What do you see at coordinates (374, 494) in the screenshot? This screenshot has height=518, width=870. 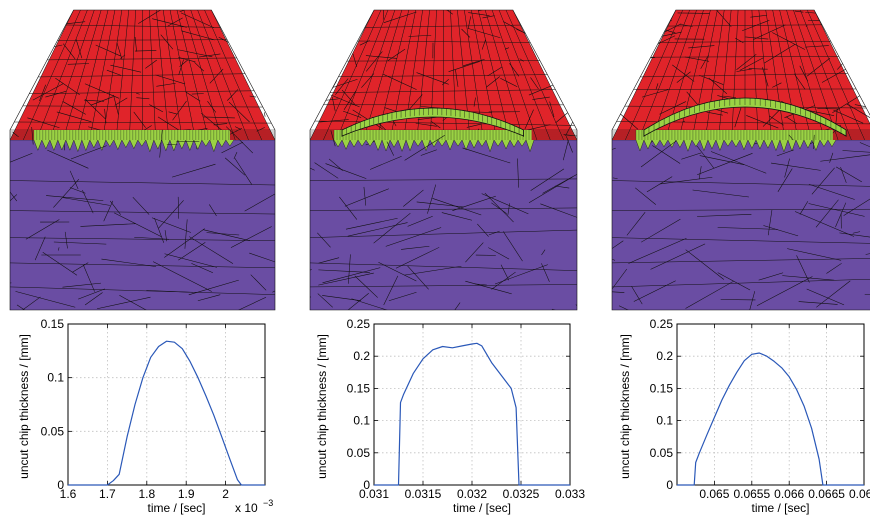 I see `x-tick-label: 0.031` at bounding box center [374, 494].